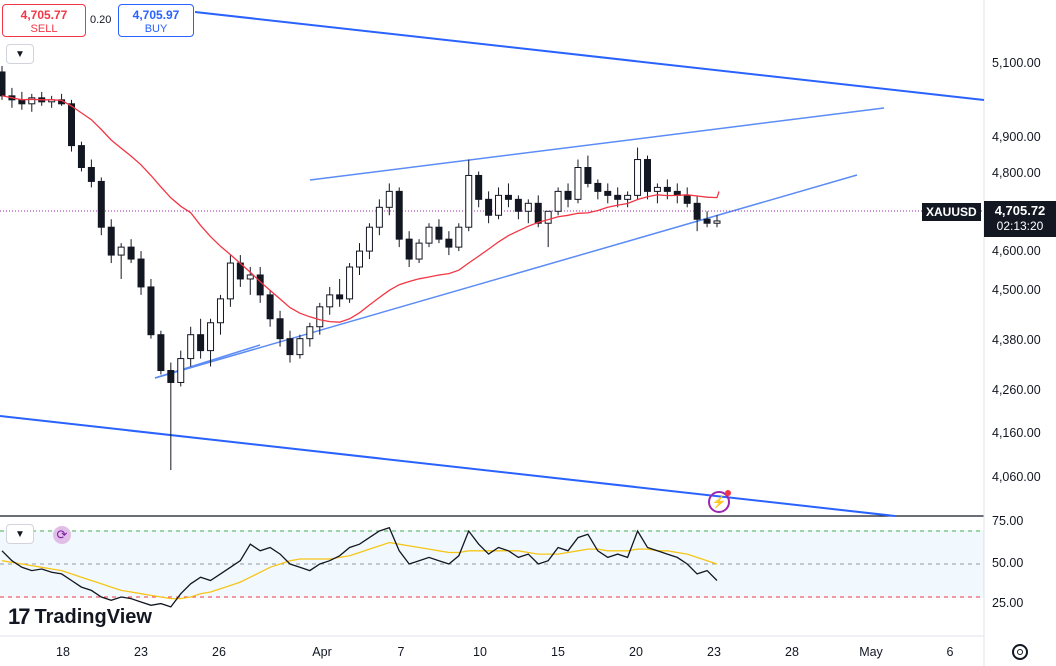  I want to click on price-tick-label: 4,380.00, so click(1016, 340).